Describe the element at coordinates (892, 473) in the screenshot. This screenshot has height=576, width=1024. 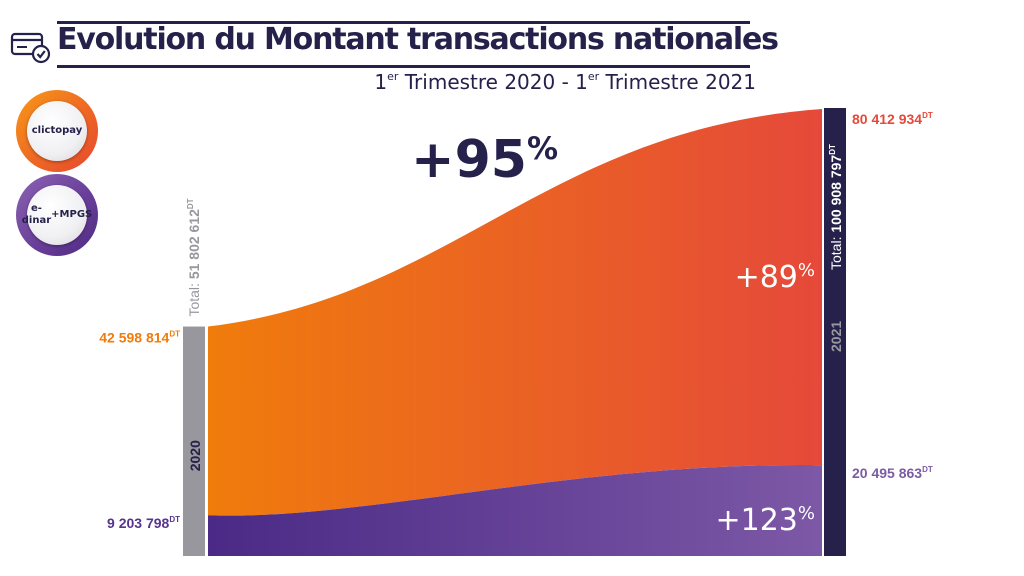
I see `value-label-edinar-2021: 20 495 863DT` at that location.